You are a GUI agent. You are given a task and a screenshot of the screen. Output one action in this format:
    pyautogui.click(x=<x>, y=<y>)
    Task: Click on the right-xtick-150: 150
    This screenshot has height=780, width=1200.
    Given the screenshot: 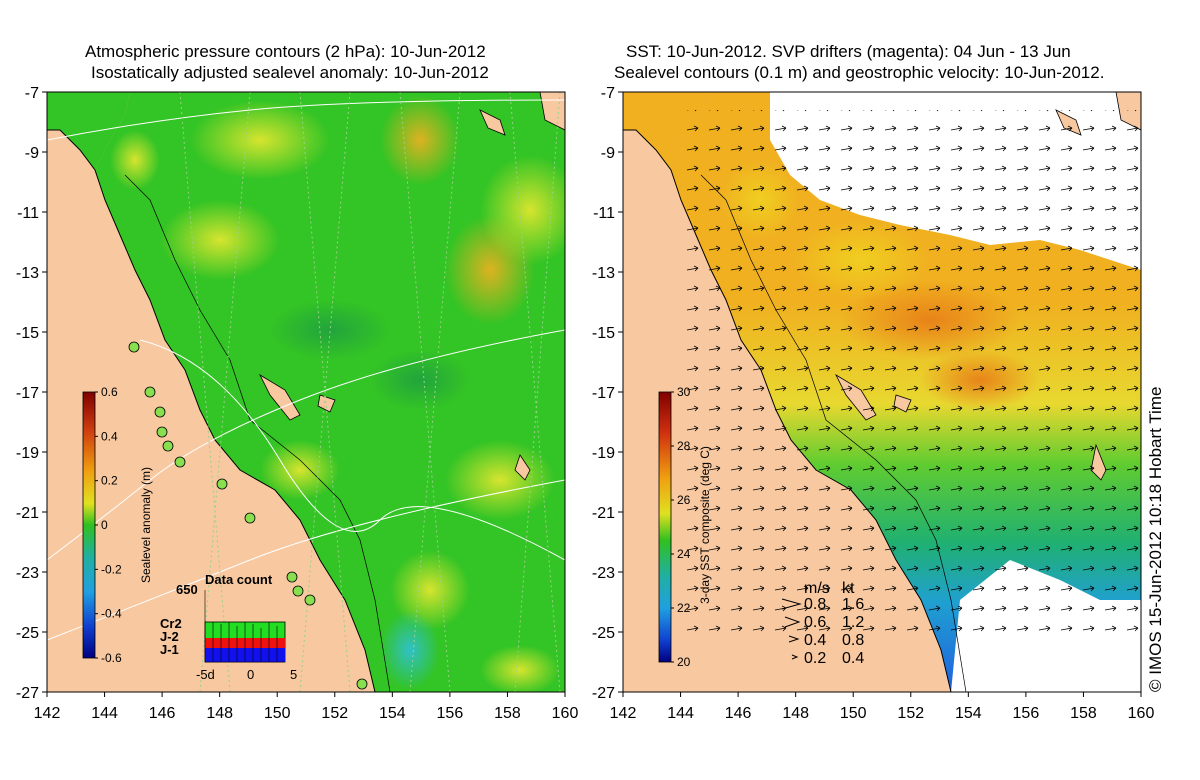 What is the action you would take?
    pyautogui.click(x=853, y=713)
    